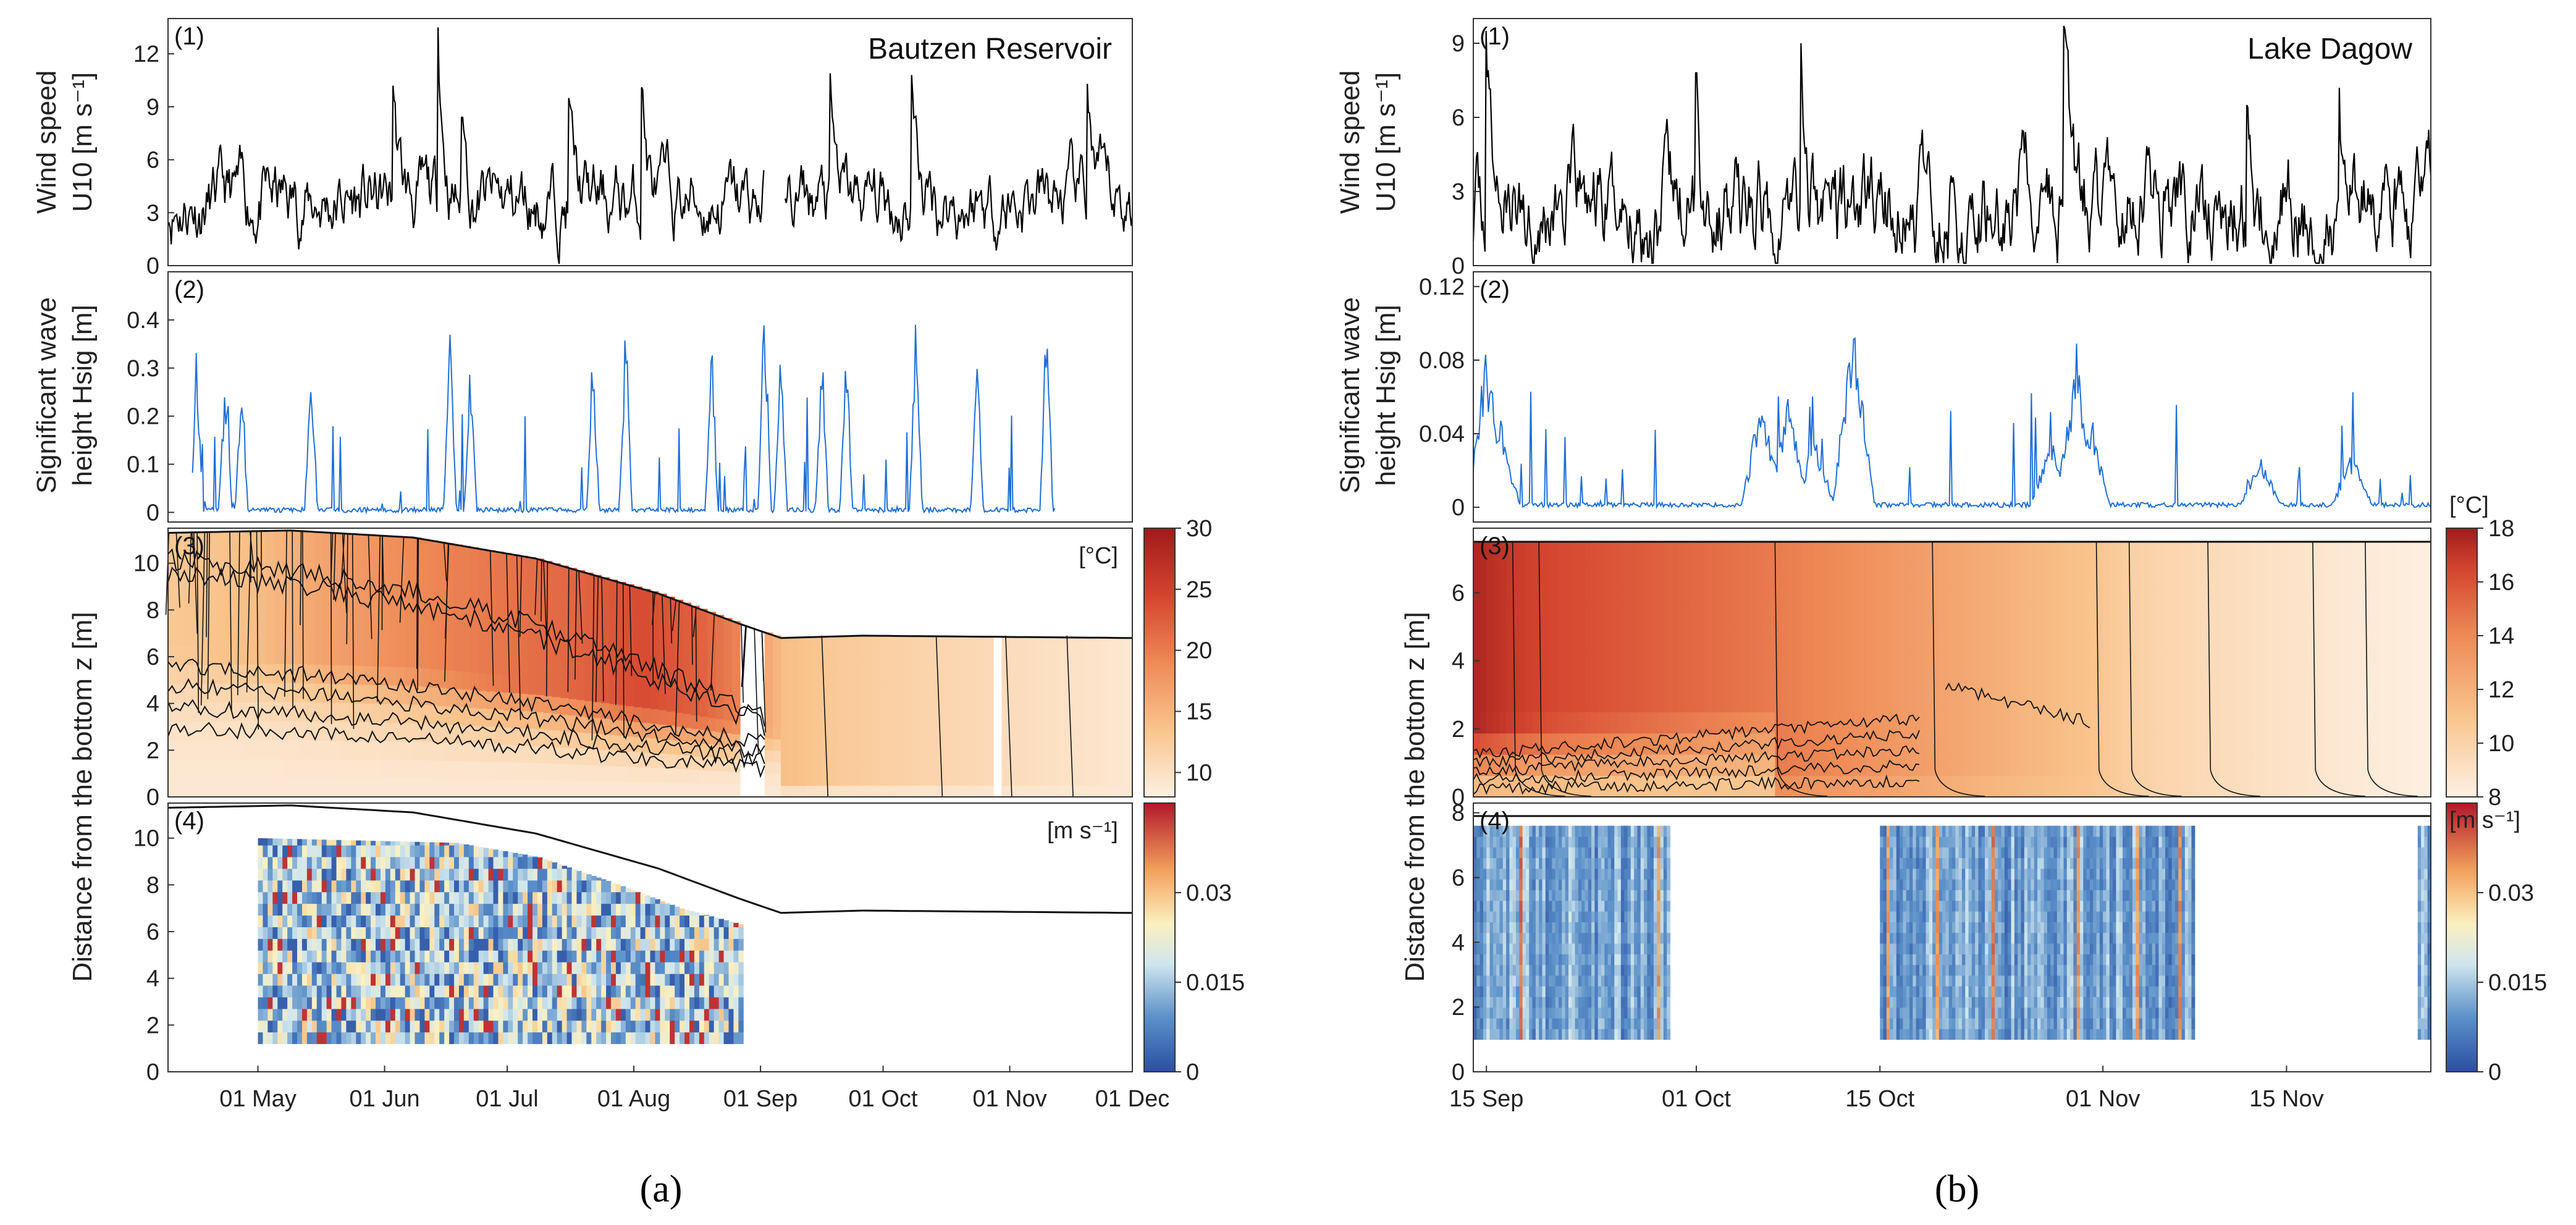  Describe the element at coordinates (1192, 1072) in the screenshot. I see `colorbar-vel-a-tick-label: 0` at that location.